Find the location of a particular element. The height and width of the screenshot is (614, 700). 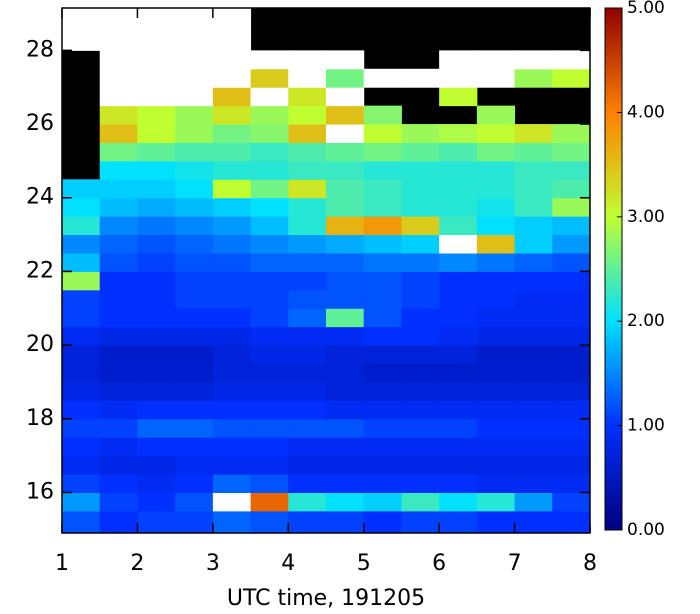

colorbar-tick-label: 5.00 is located at coordinates (646, 9).